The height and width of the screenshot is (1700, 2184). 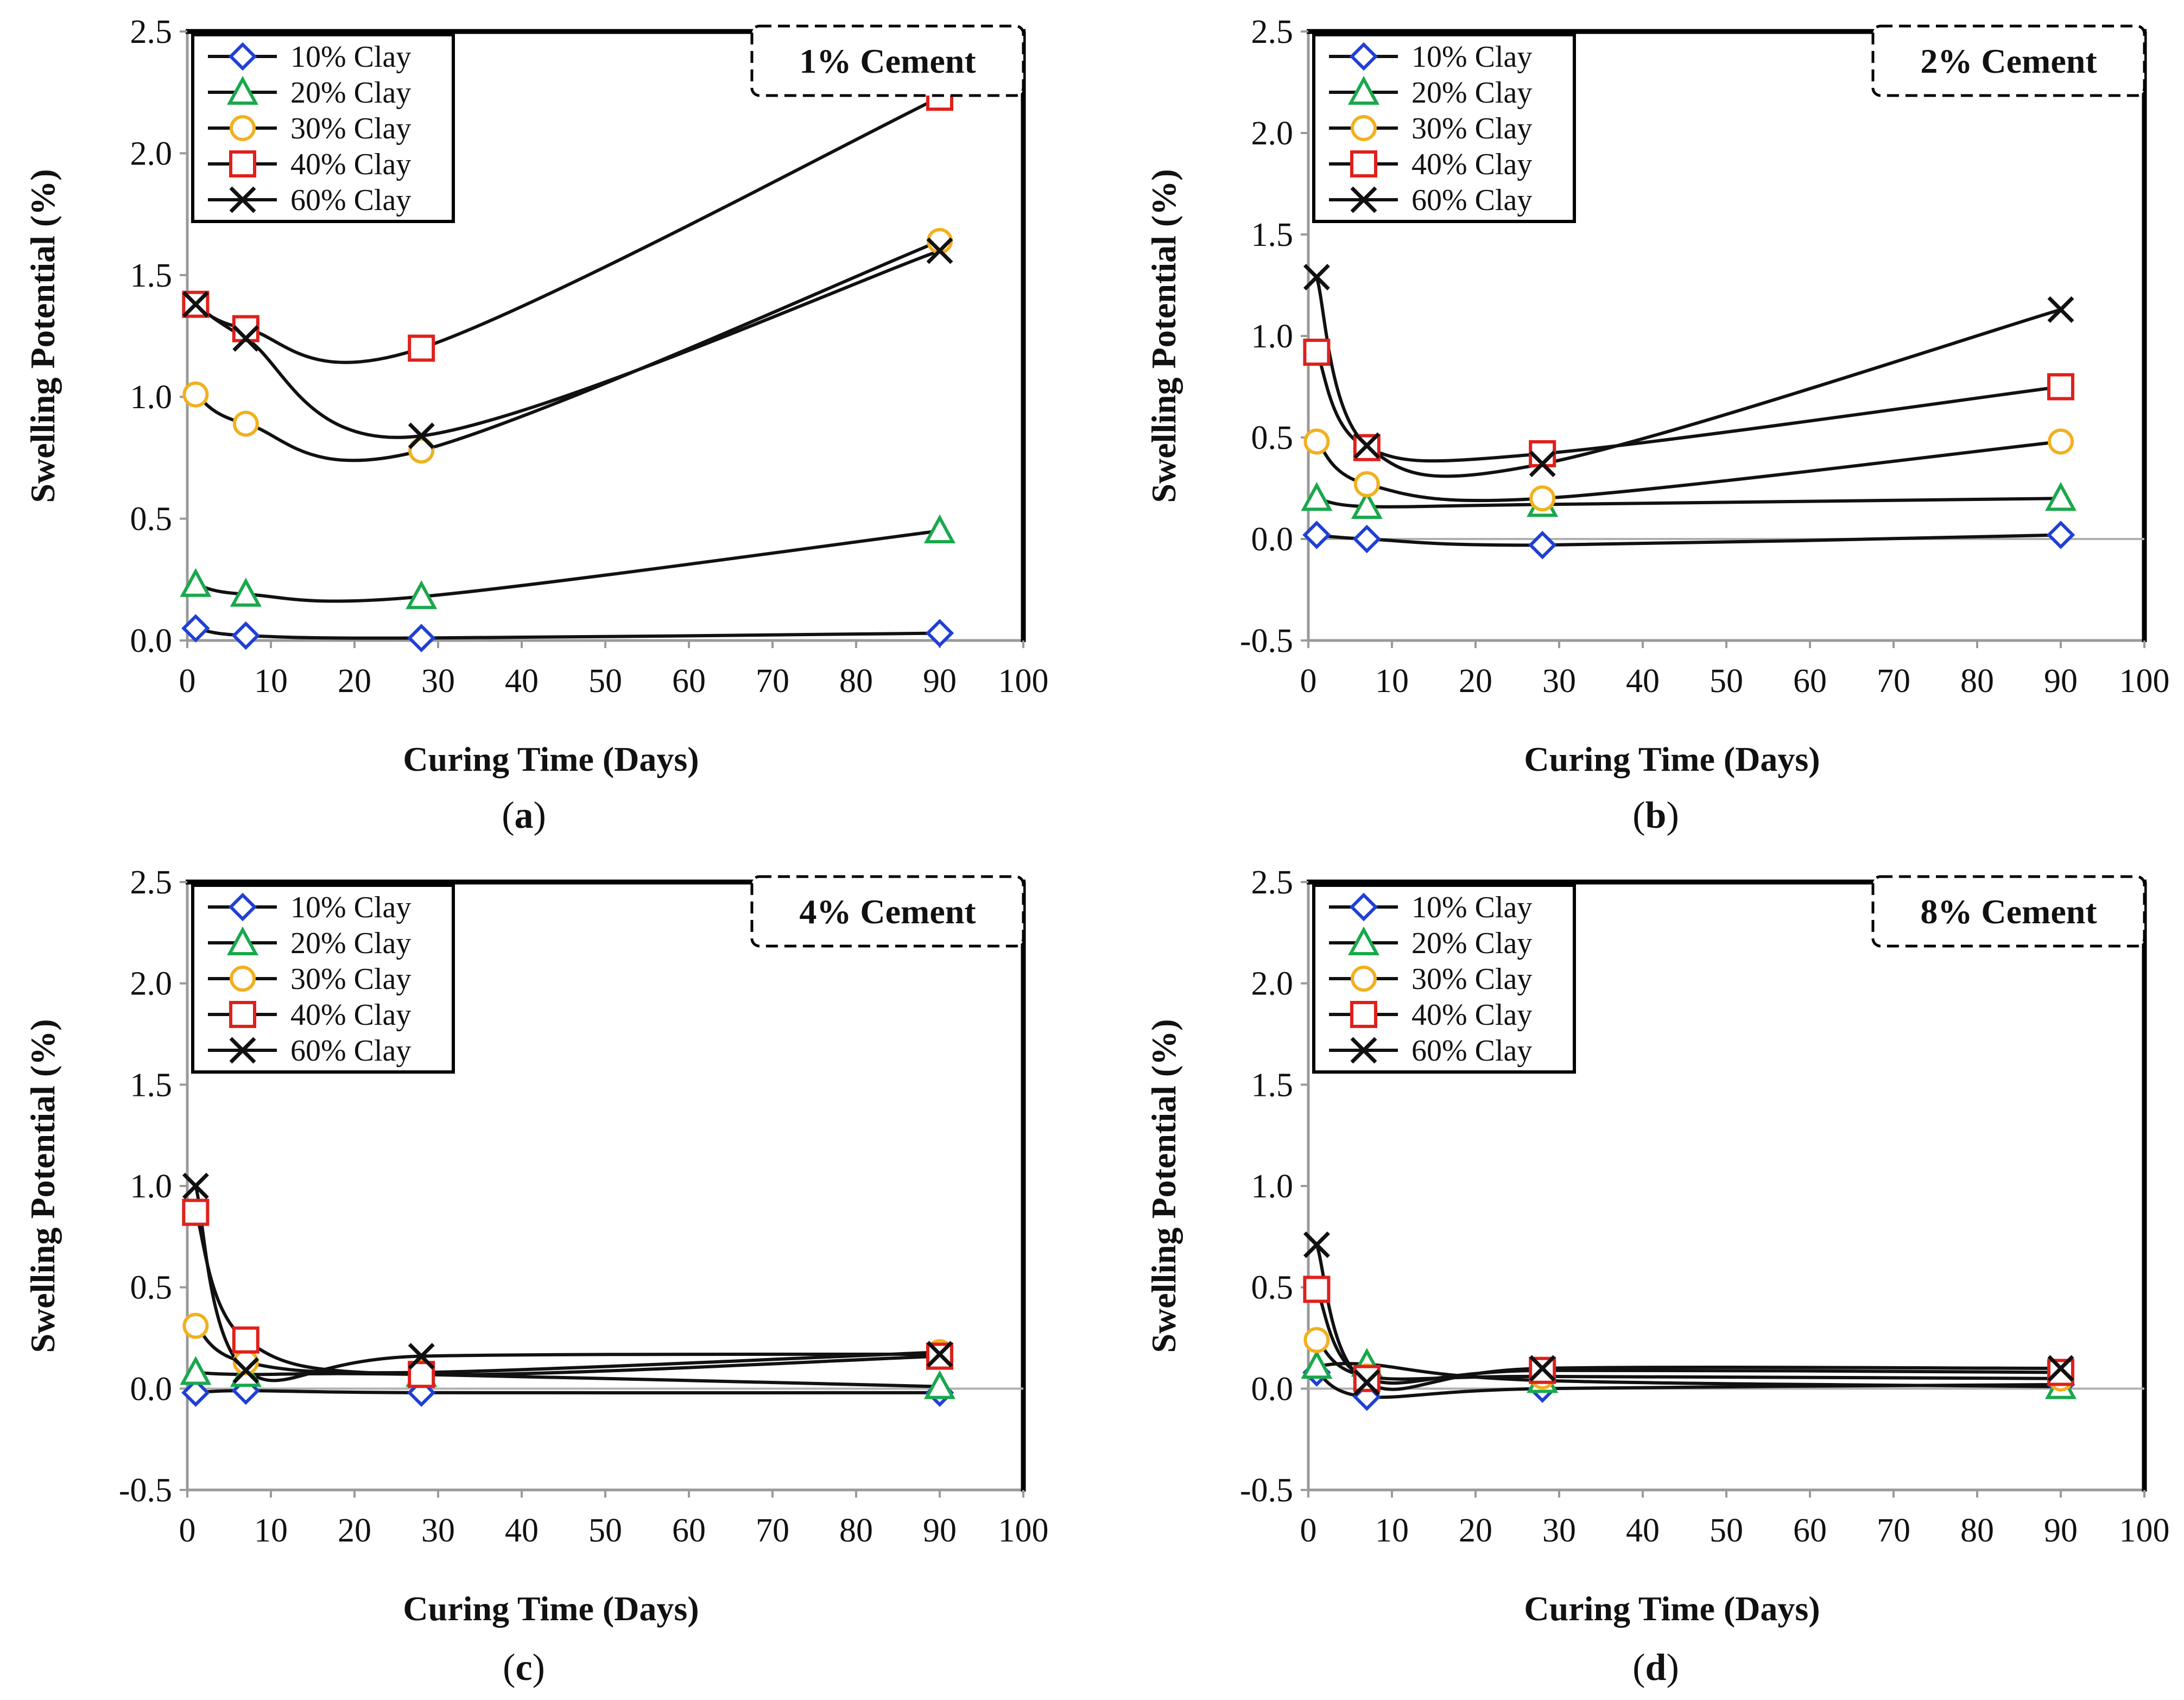 I want to click on x-tick-label: 70, so click(x=1893, y=681).